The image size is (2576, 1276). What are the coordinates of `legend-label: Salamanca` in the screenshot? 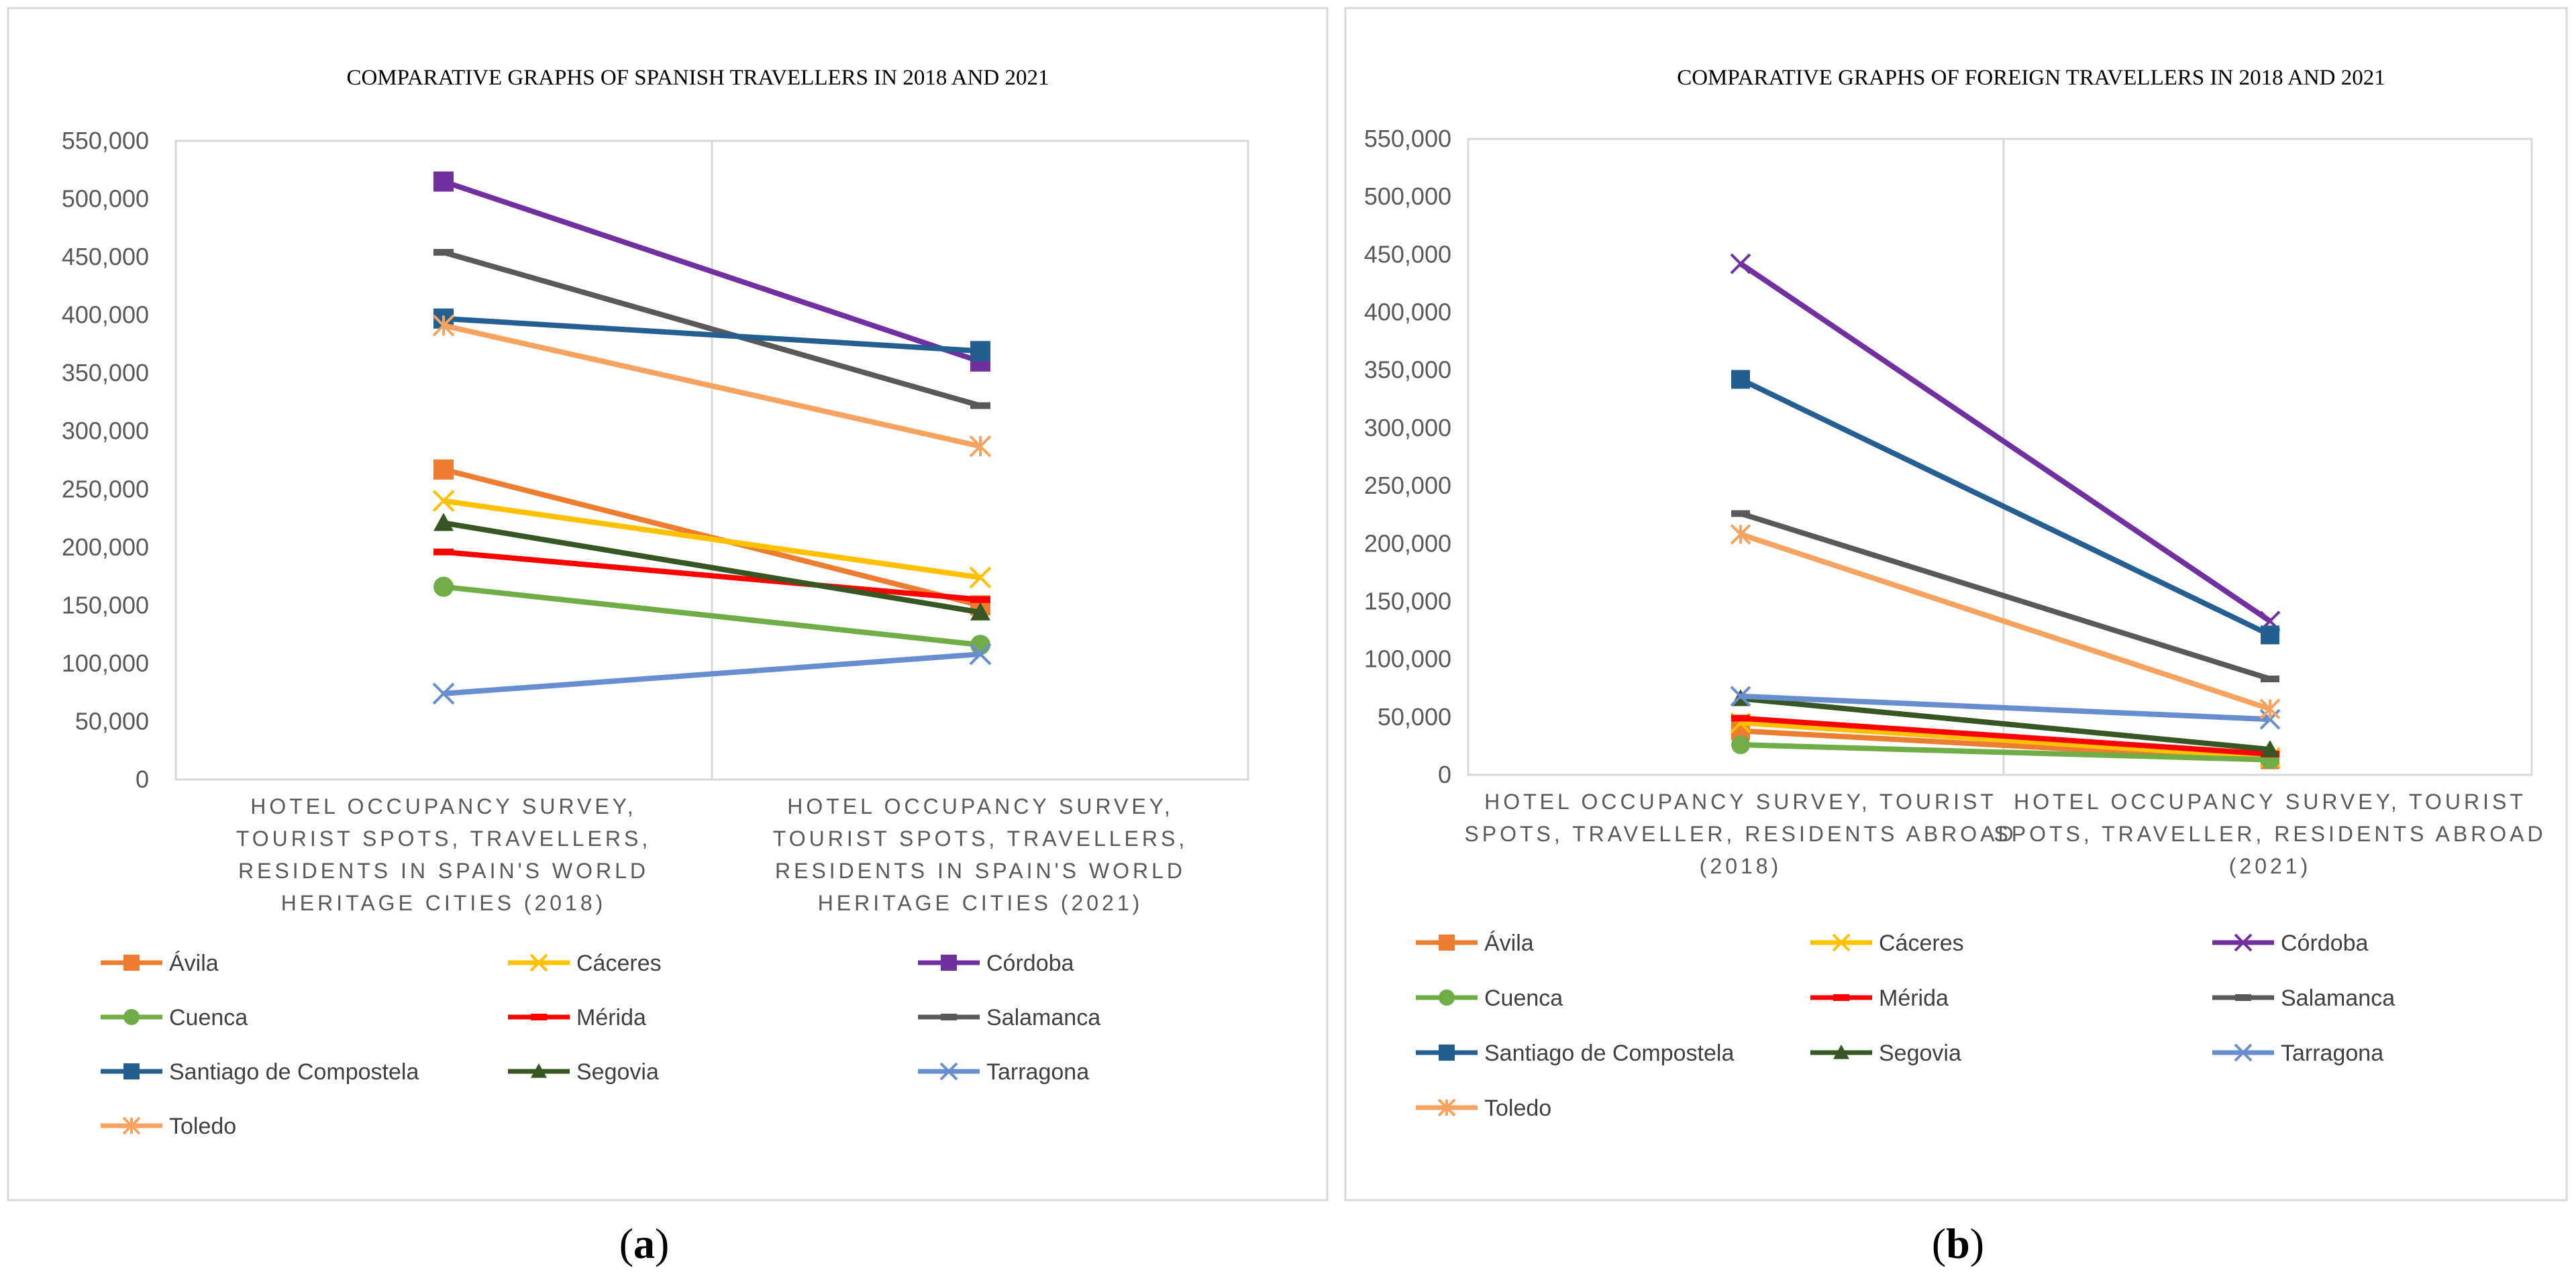 It's located at (1043, 1018).